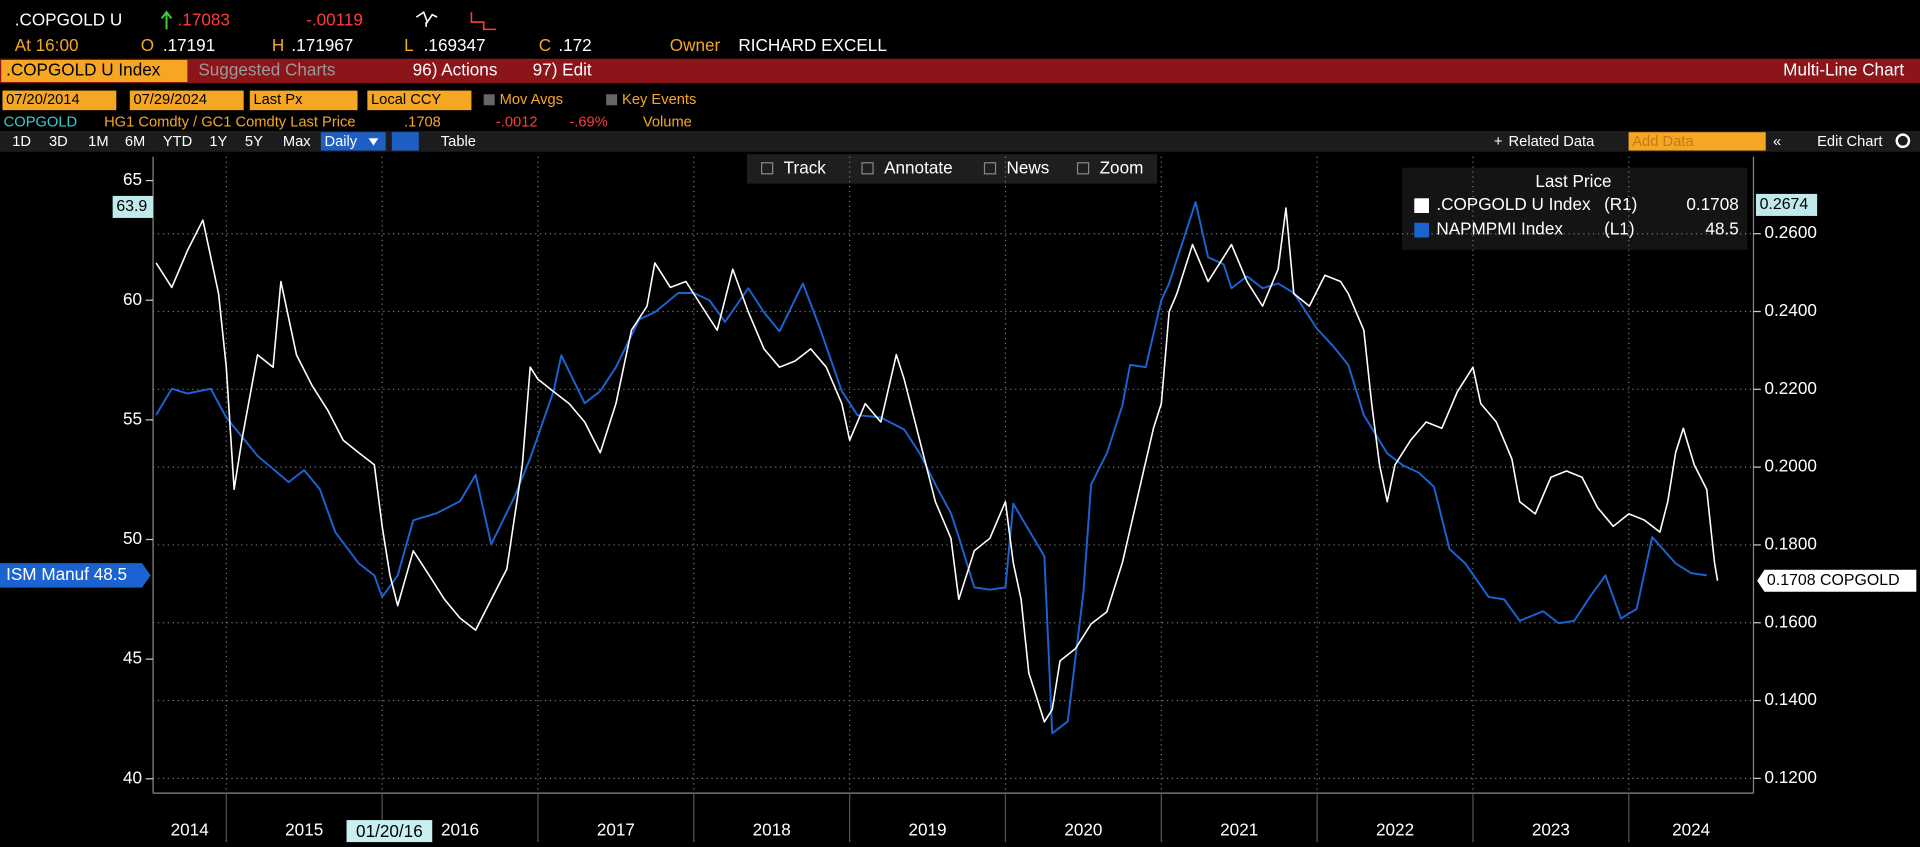  I want to click on gear-icon, so click(1903, 141).